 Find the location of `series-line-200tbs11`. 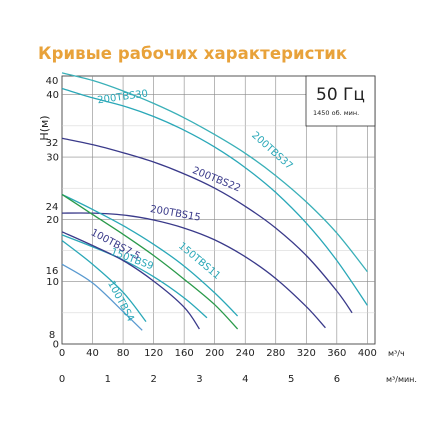

series-line-200tbs11 is located at coordinates (150, 261).